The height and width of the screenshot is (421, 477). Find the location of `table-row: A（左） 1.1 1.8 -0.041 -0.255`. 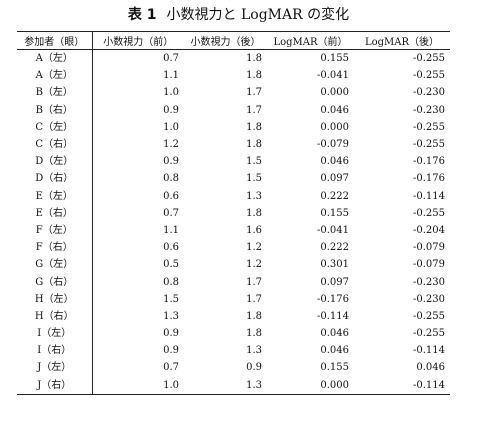

table-row: A（左） 1.1 1.8 -0.041 -0.255 is located at coordinates (233, 76).